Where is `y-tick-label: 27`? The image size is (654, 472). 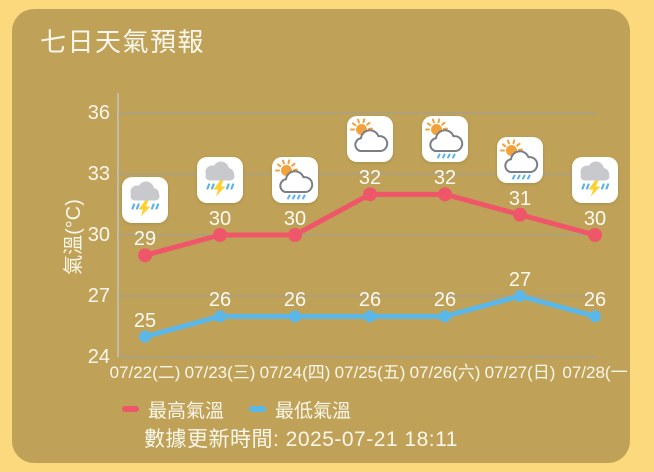
y-tick-label: 27 is located at coordinates (98, 296).